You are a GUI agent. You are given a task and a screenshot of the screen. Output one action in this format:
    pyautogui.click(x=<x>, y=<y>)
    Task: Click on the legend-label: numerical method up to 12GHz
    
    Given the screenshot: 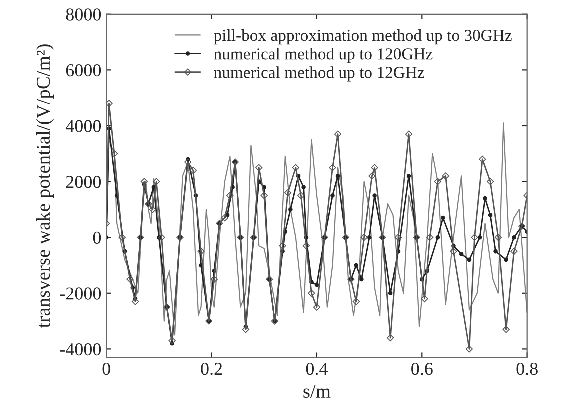 What is the action you would take?
    pyautogui.click(x=319, y=74)
    